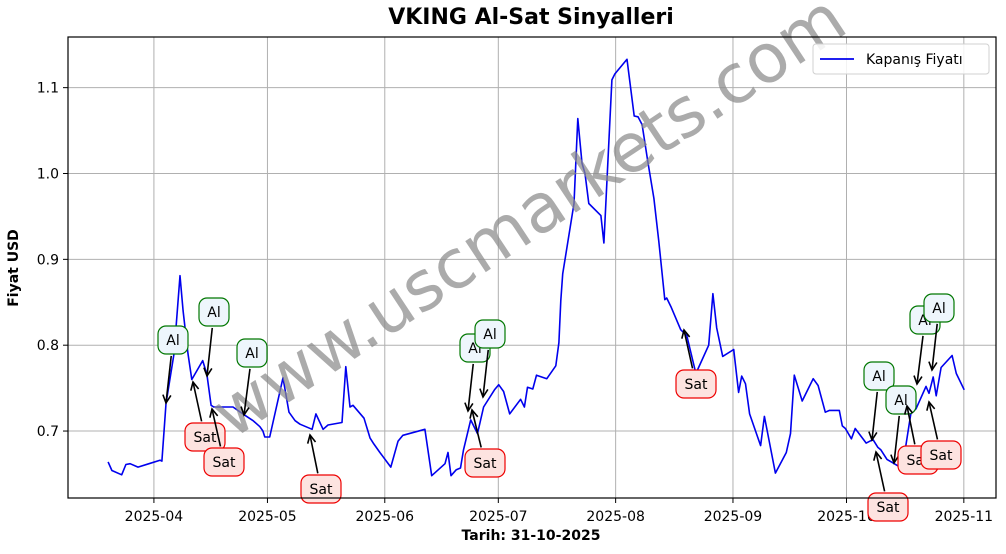 The image size is (1006, 554). I want to click on x-tick-label: 2025-11, so click(964, 517).